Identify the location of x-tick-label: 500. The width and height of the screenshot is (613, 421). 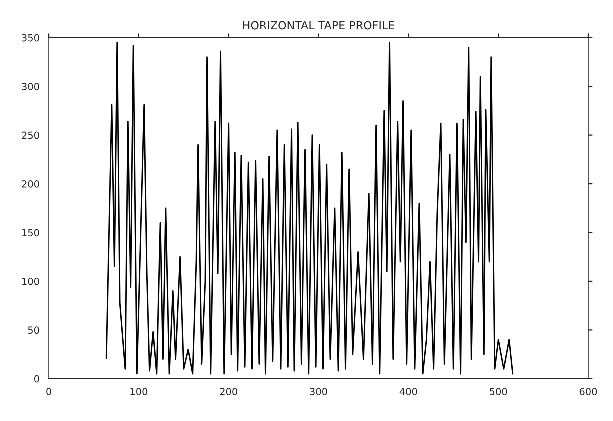
(499, 392).